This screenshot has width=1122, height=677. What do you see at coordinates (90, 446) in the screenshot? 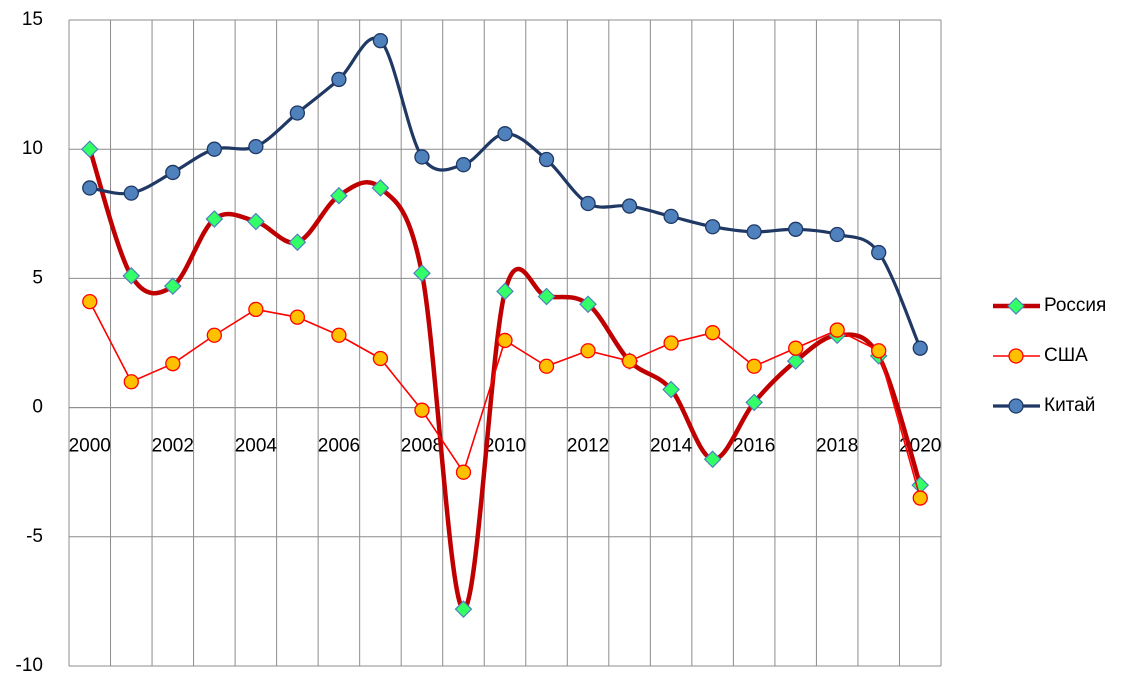
I see `x-tick-label: 2000` at bounding box center [90, 446].